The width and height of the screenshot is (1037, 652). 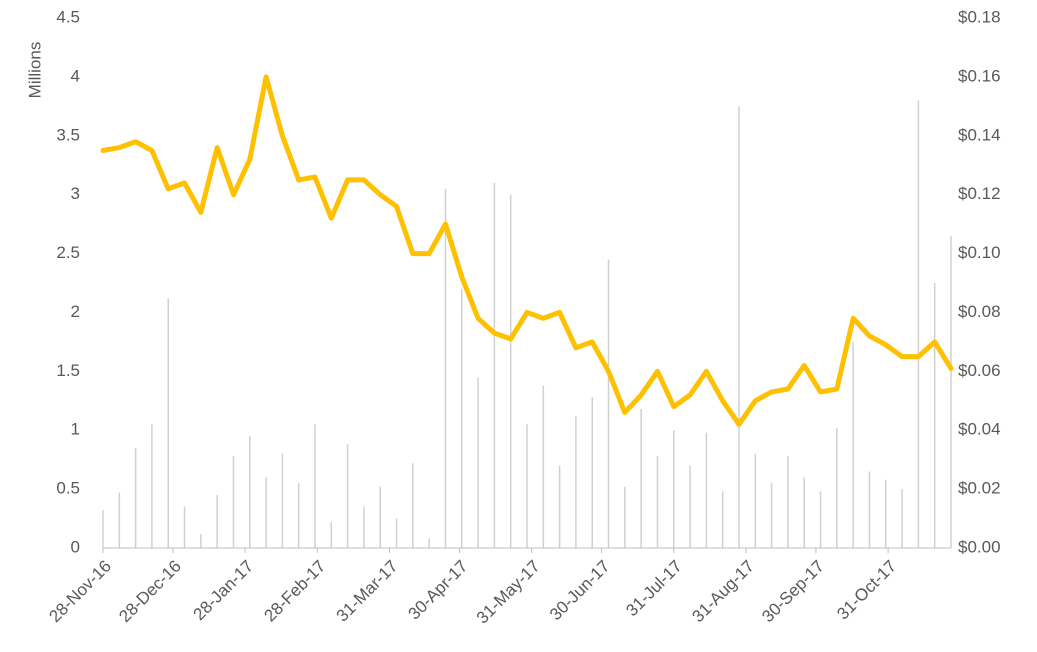 What do you see at coordinates (294, 591) in the screenshot?
I see `x-tick-label: 28-Feb-17` at bounding box center [294, 591].